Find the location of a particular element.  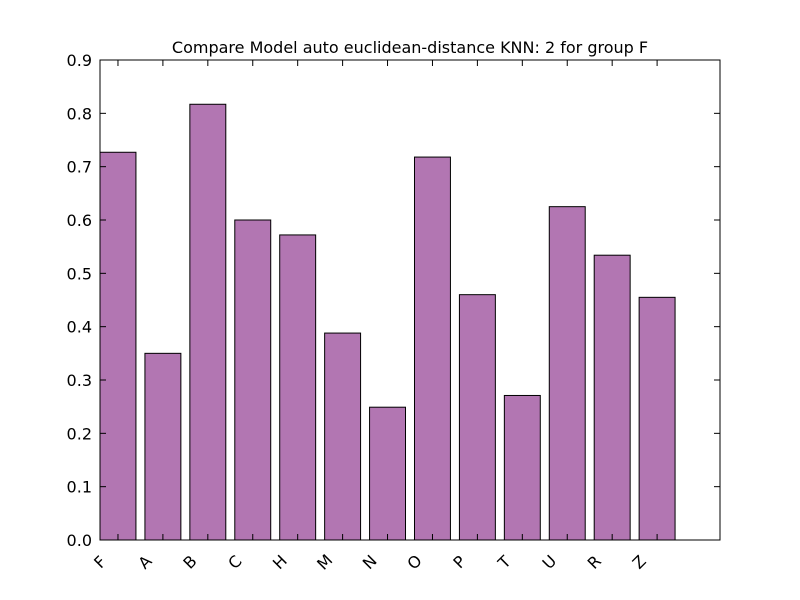

y-tick-label: 0.0 is located at coordinates (79, 540).